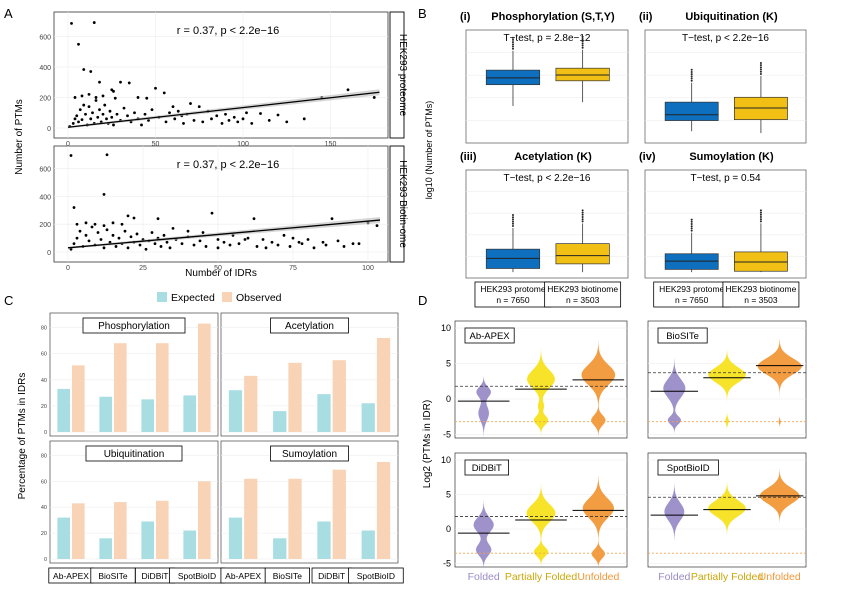 This screenshot has height=601, width=850. I want to click on a-y-tick-label: 400, so click(45, 68).